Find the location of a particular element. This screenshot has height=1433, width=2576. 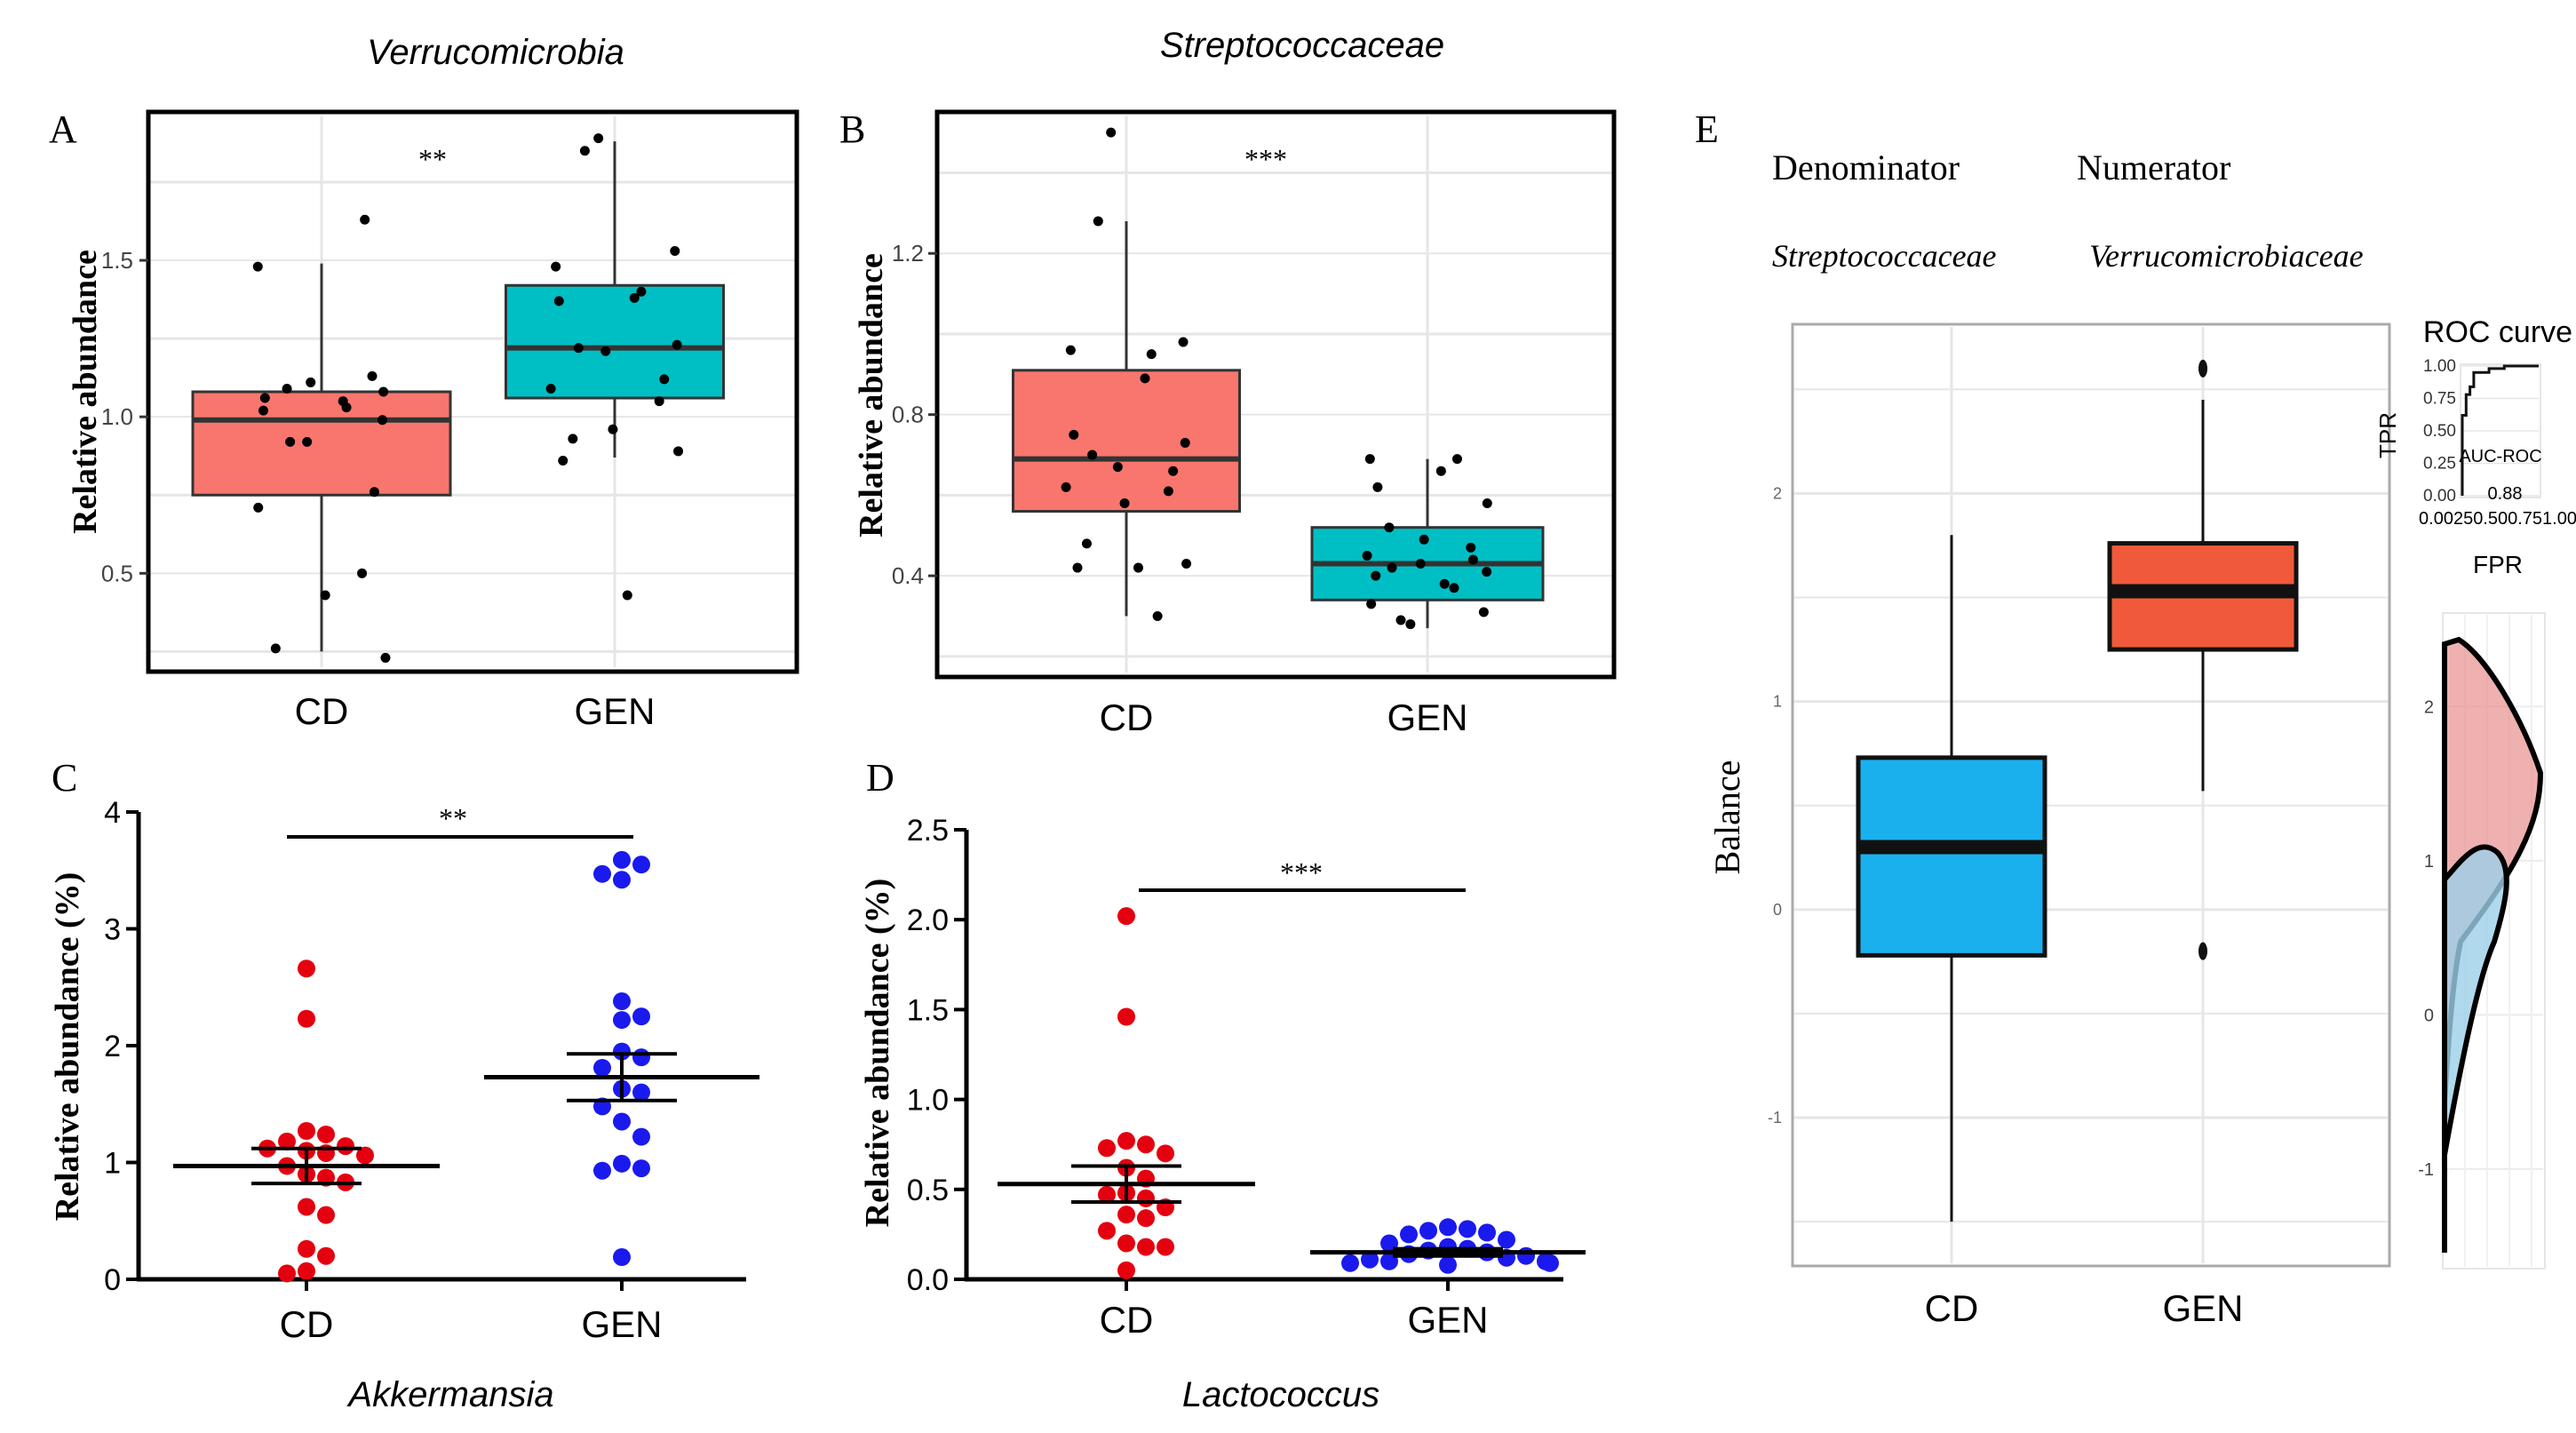

roc-gridlines is located at coordinates (2500, 431).